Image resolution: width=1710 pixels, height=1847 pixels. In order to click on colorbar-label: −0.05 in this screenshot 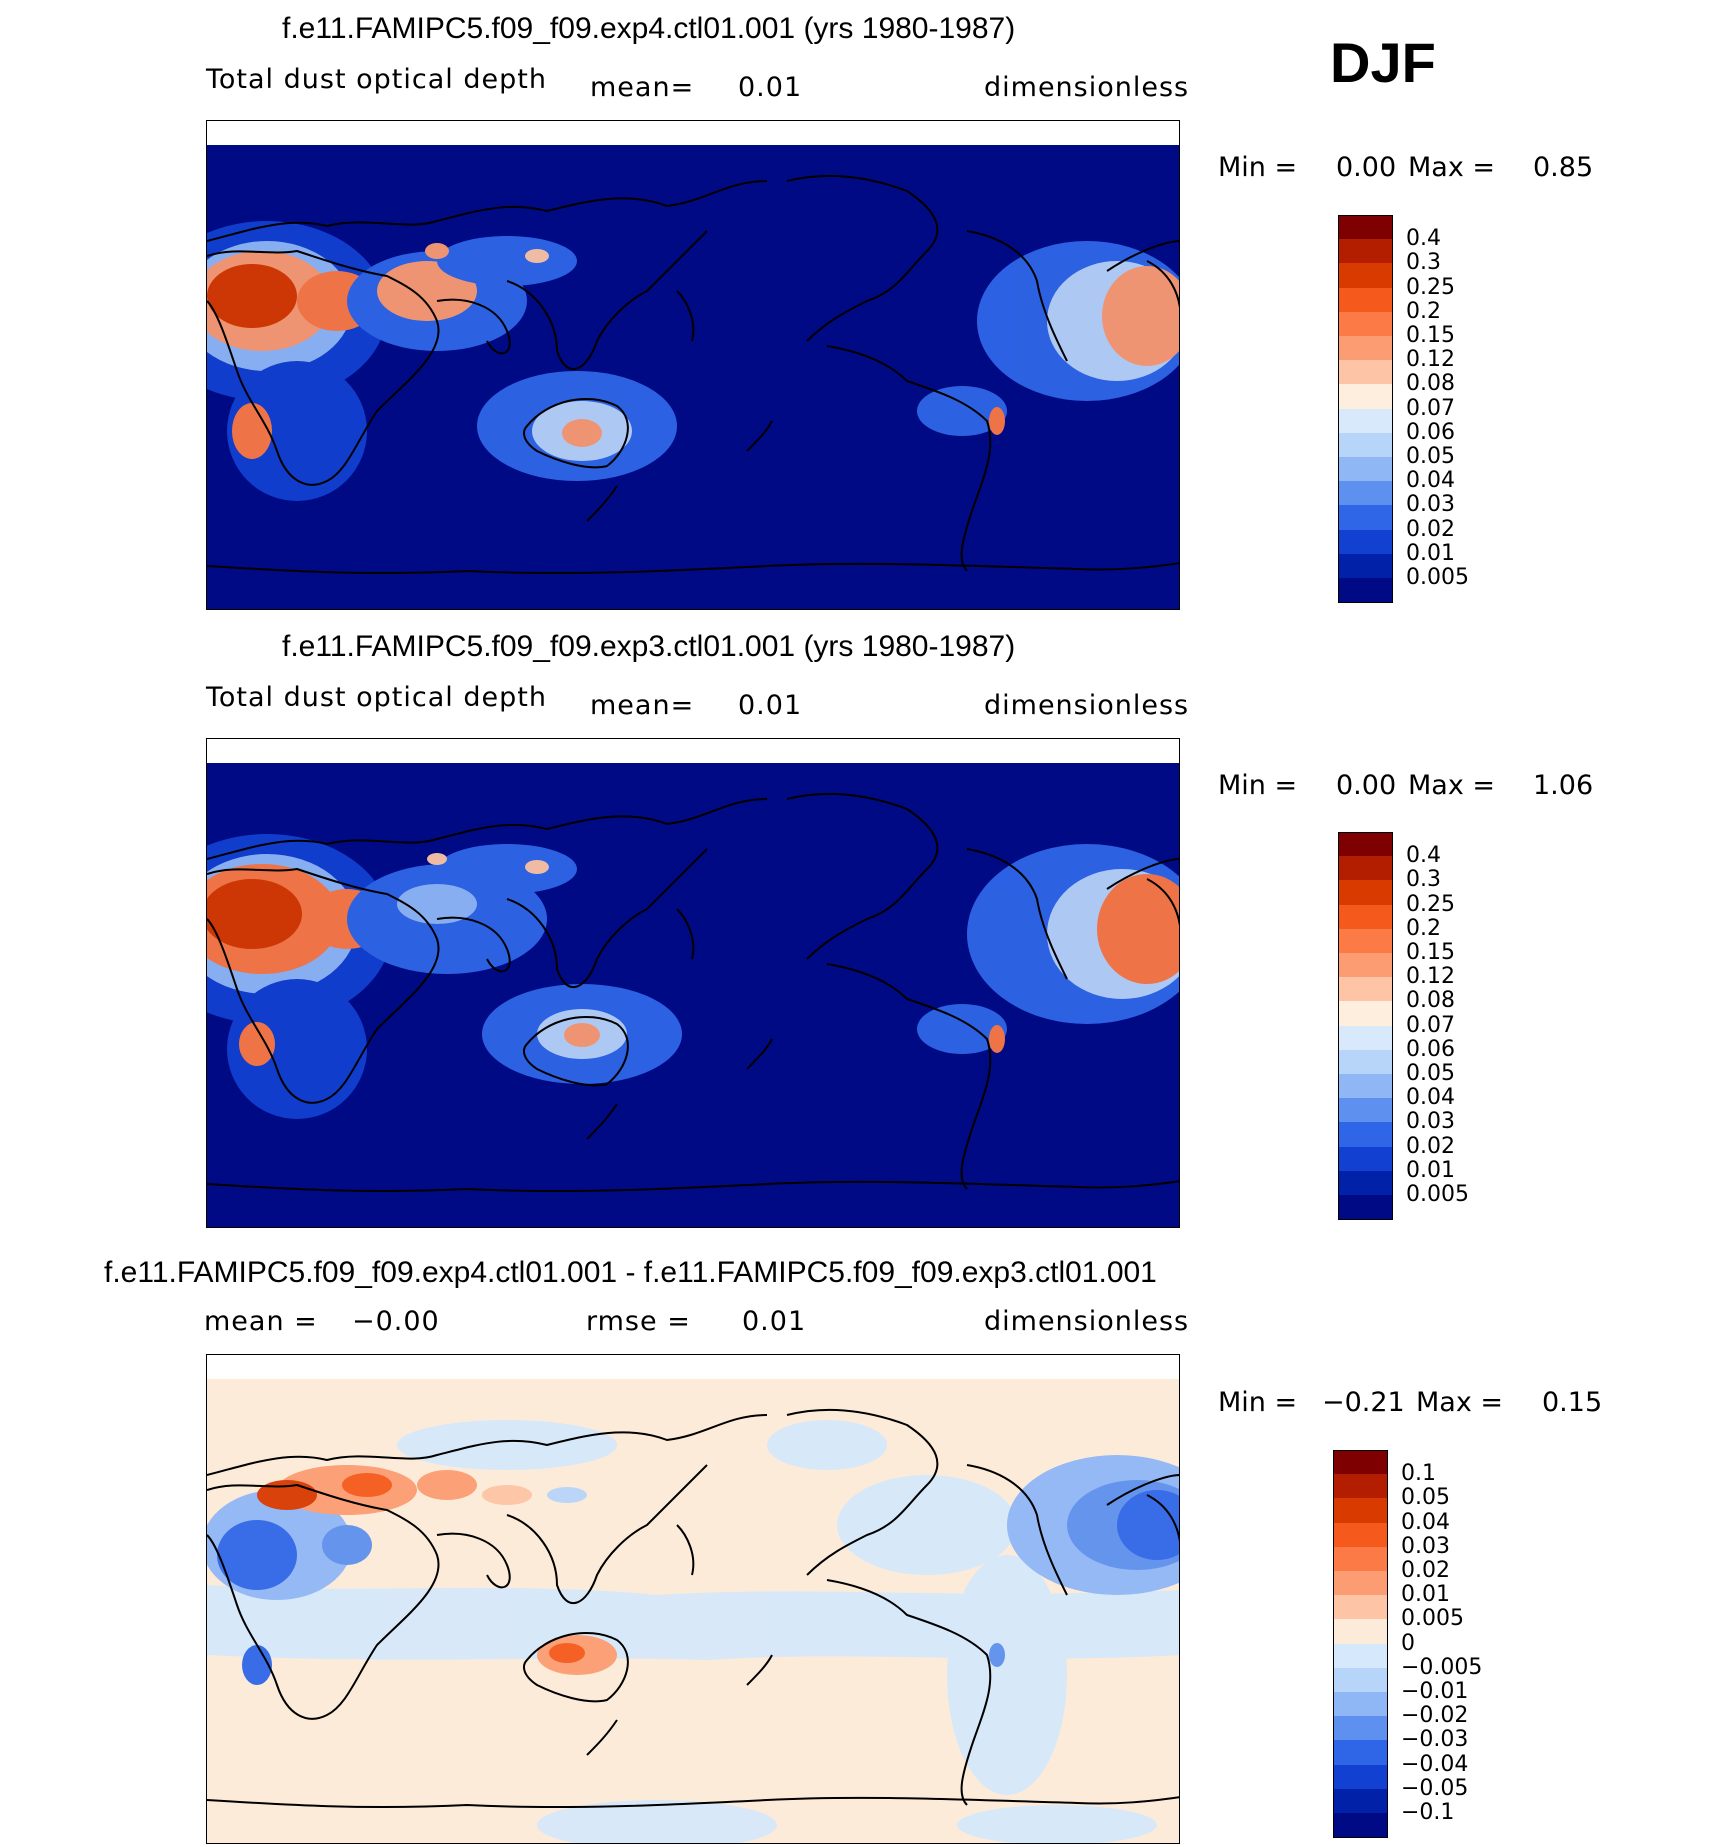, I will do `click(1435, 1788)`.